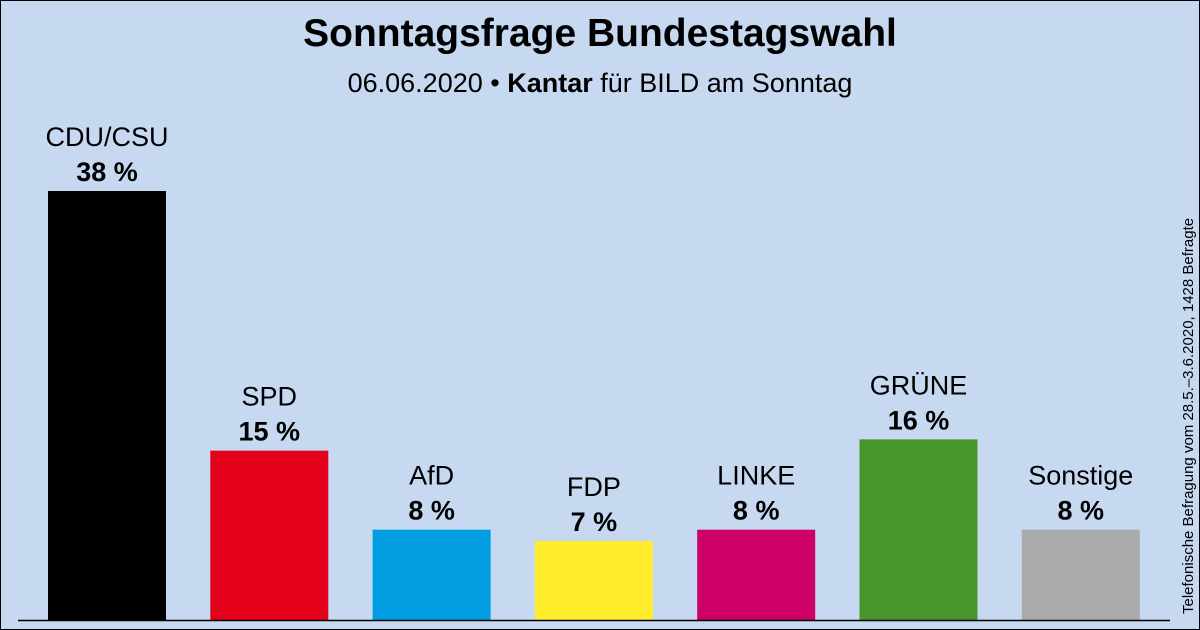 The image size is (1200, 630). I want to click on value-label: 16 %, so click(919, 420).